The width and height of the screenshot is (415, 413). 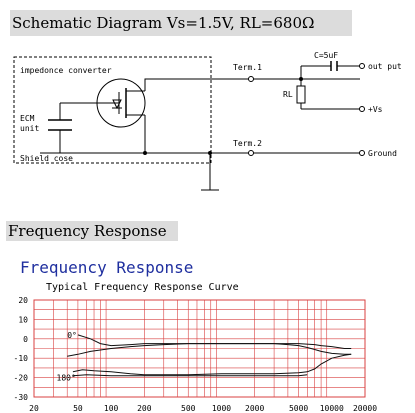 I want to click on x-tick-label: 100, so click(x=111, y=408).